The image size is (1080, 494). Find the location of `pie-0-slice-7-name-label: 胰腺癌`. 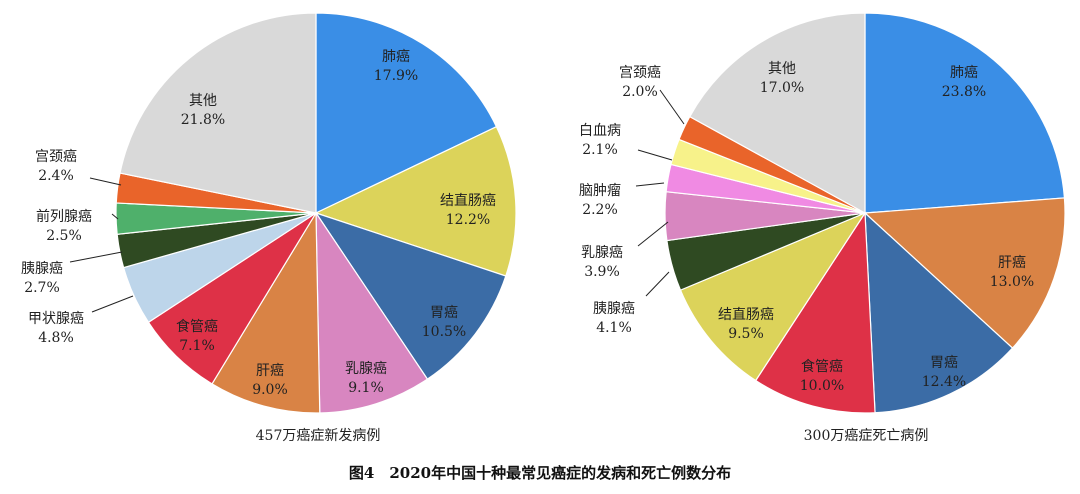

pie-0-slice-7-name-label: 胰腺癌 is located at coordinates (42, 269).